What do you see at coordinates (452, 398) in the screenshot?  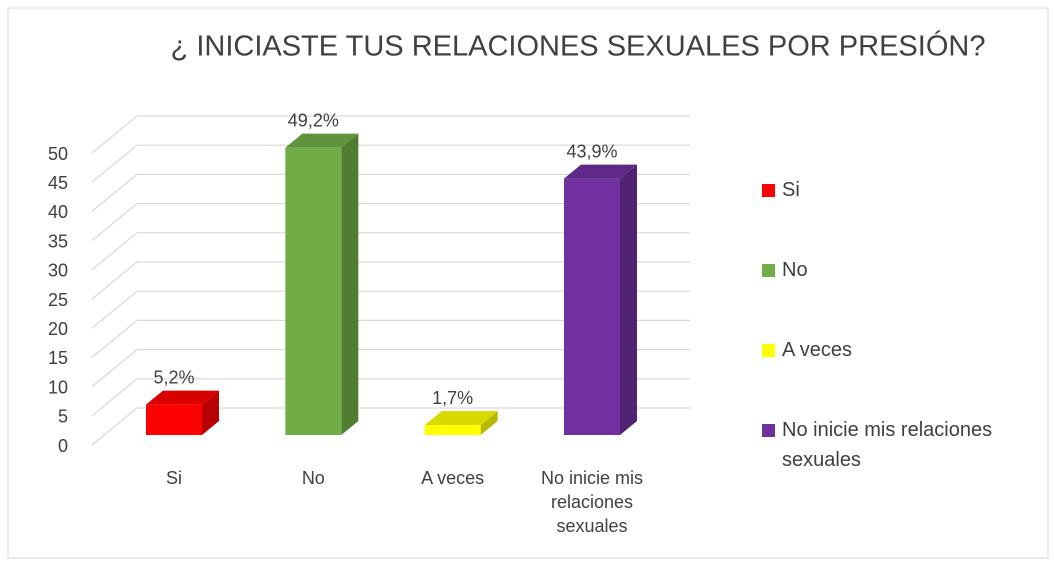 I see `data-label: 1,7%` at bounding box center [452, 398].